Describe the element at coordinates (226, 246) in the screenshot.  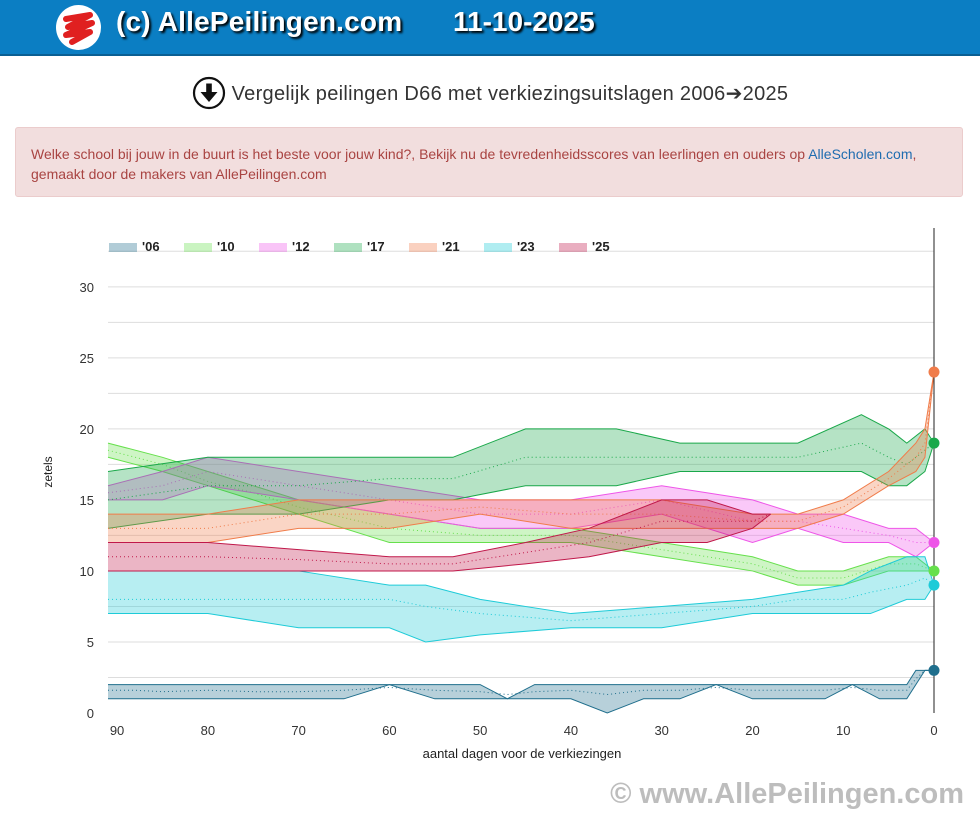
I see `legend-label: '10` at that location.